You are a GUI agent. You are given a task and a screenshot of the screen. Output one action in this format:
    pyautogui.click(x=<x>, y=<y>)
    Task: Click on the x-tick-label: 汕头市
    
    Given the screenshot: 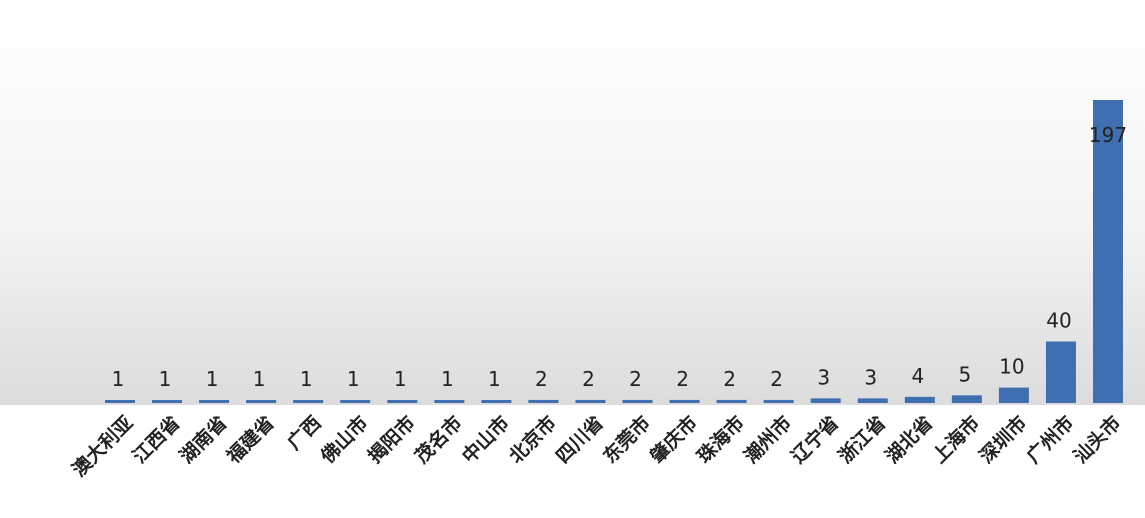 What is the action you would take?
    pyautogui.click(x=1097, y=439)
    